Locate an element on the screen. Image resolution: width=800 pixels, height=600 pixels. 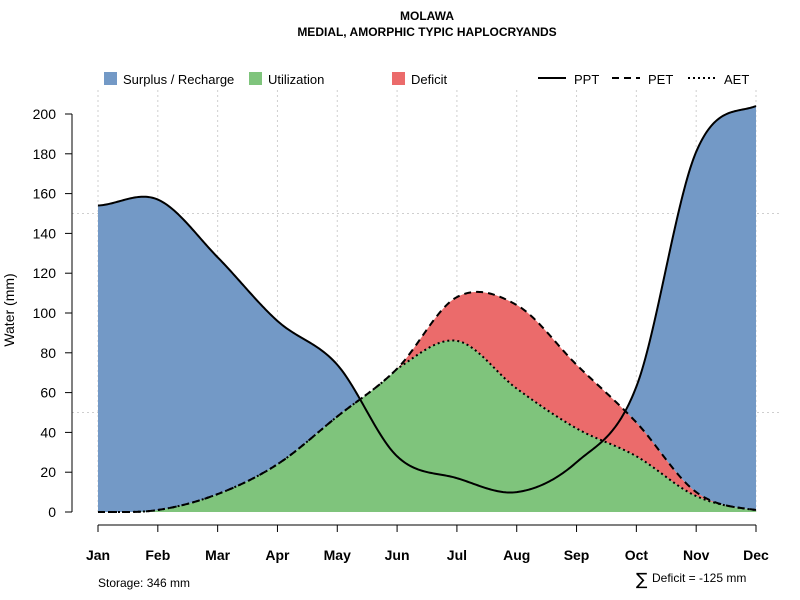
chart-title: MOLAWA is located at coordinates (427, 16).